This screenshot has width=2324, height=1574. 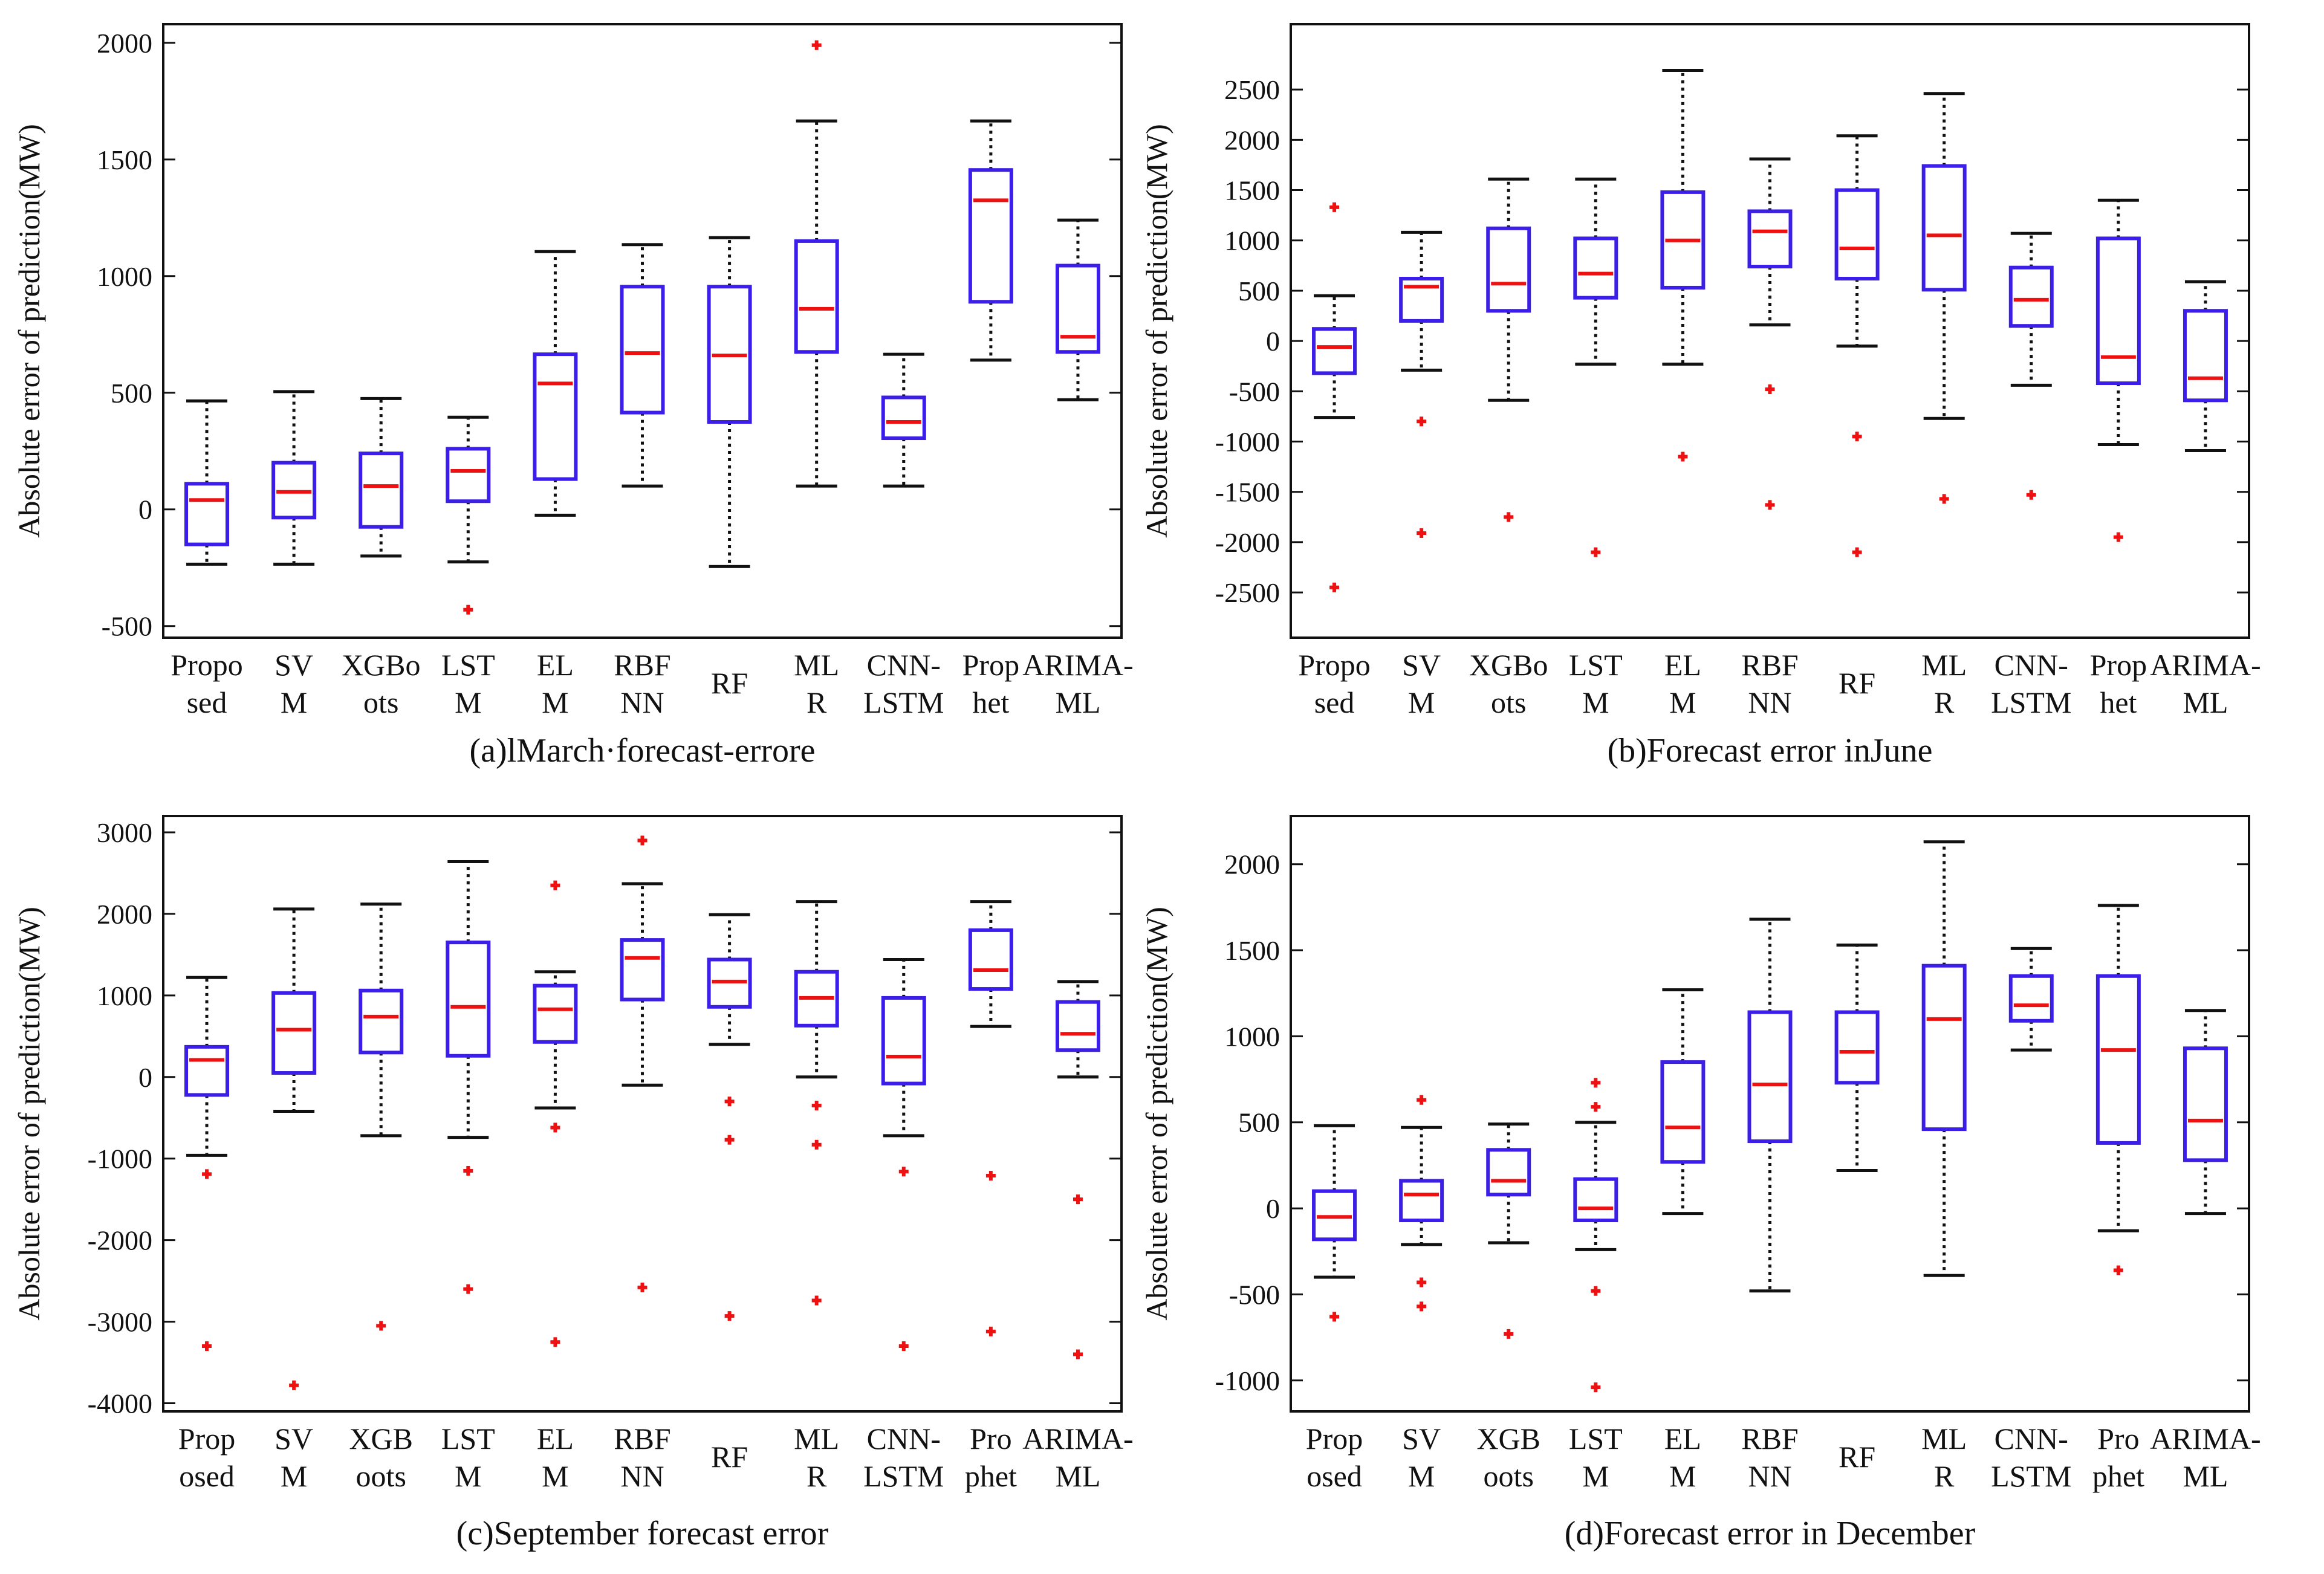 I want to click on y-tick-label: -2500, so click(x=1247, y=592).